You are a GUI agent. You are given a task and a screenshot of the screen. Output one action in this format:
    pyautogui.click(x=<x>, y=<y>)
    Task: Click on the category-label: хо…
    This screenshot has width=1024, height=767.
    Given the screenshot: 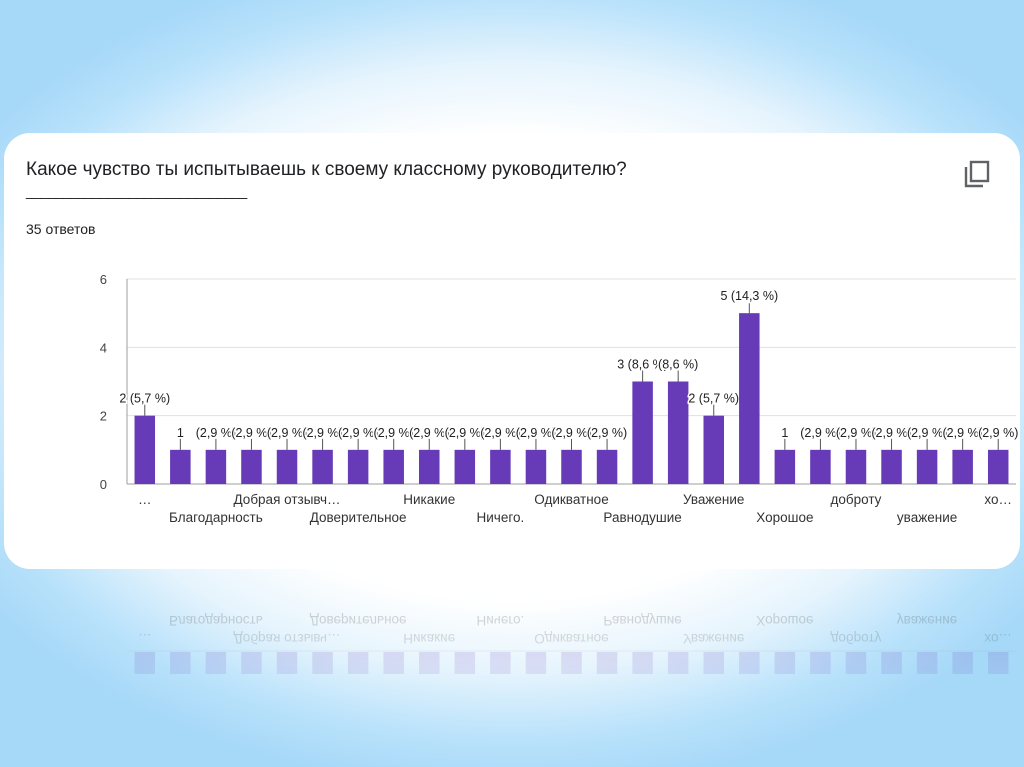 What is the action you would take?
    pyautogui.click(x=998, y=499)
    